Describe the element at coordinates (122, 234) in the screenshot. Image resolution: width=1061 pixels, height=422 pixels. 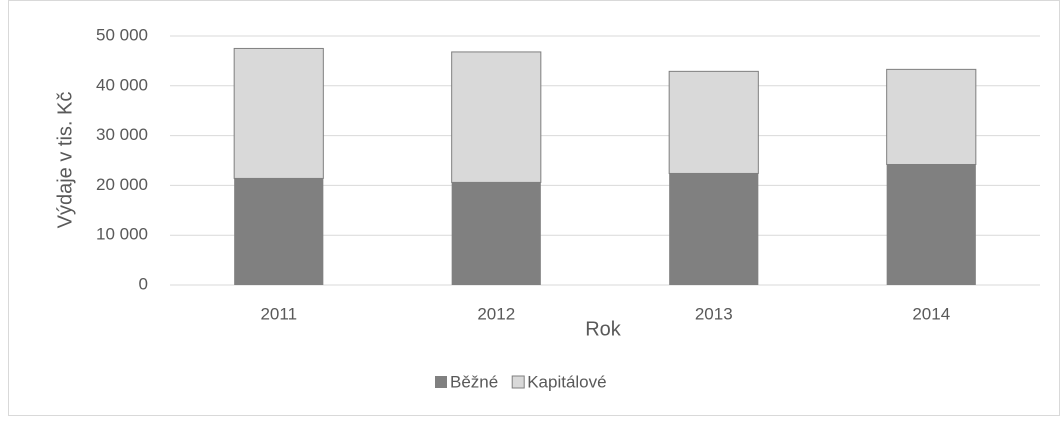
I see `y-tick-label: 10 000` at that location.